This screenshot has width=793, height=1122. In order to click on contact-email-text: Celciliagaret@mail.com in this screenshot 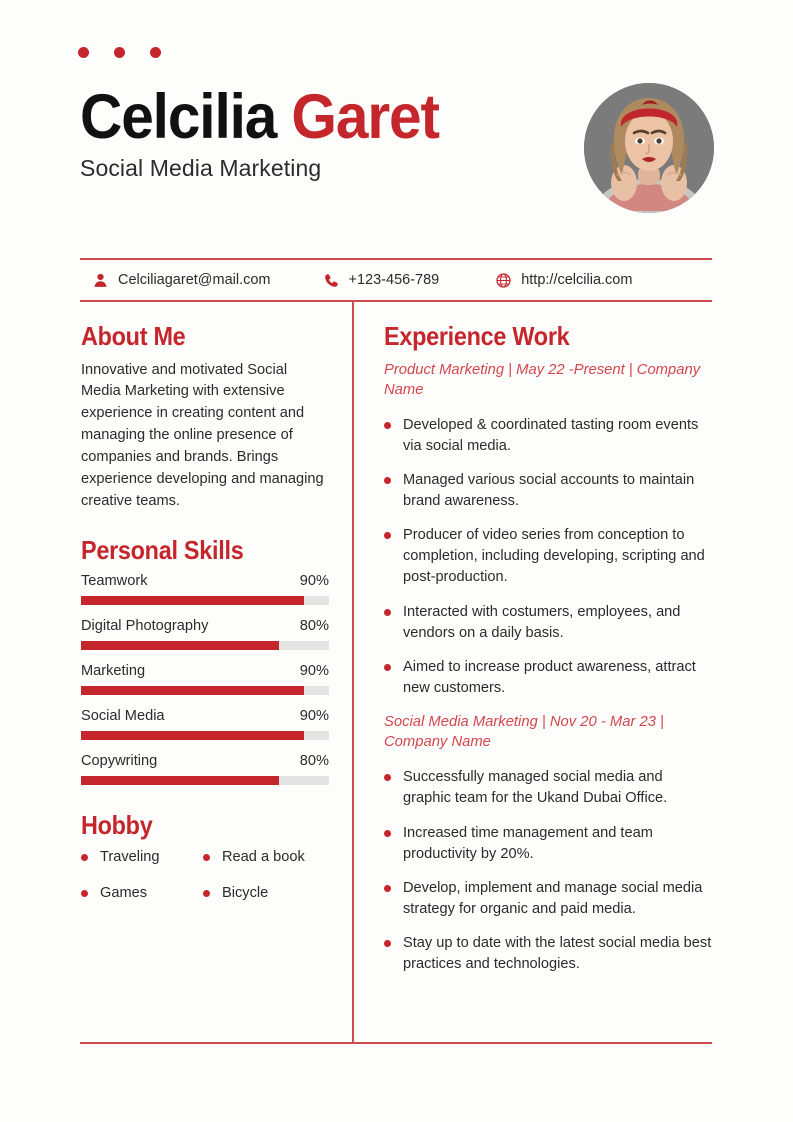, I will do `click(194, 280)`.